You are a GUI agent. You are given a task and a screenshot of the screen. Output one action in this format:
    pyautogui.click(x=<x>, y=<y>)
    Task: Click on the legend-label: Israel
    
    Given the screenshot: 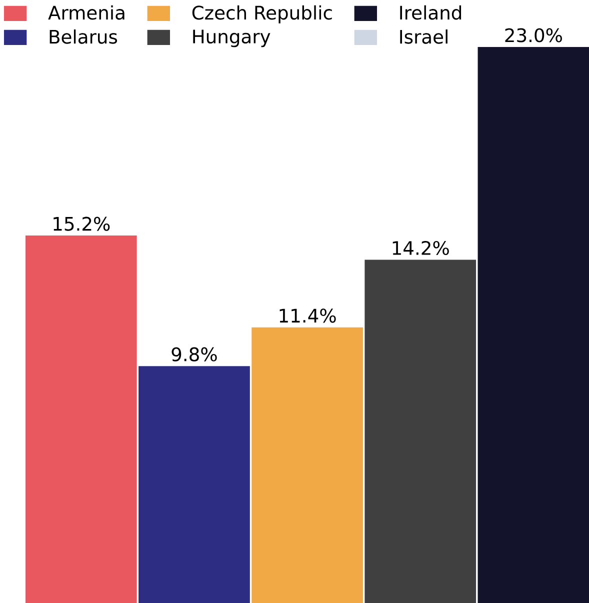 What is the action you would take?
    pyautogui.click(x=424, y=36)
    